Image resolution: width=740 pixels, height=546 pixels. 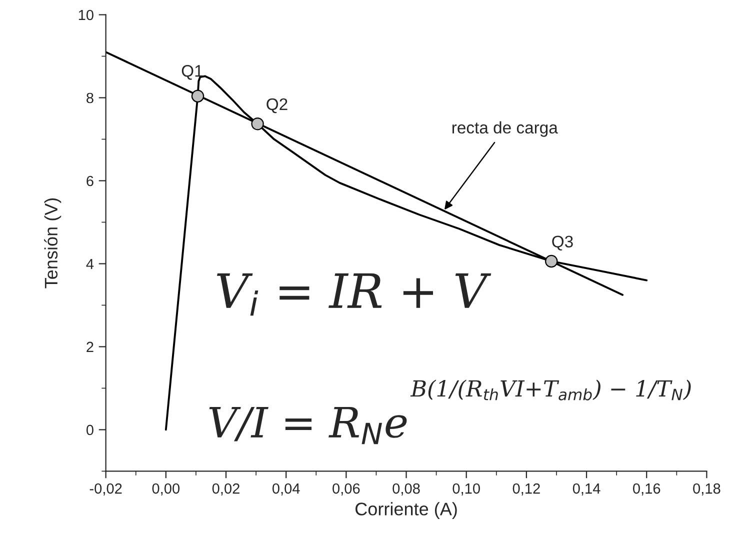 I want to click on x-tick-label: 0,08, so click(x=406, y=489).